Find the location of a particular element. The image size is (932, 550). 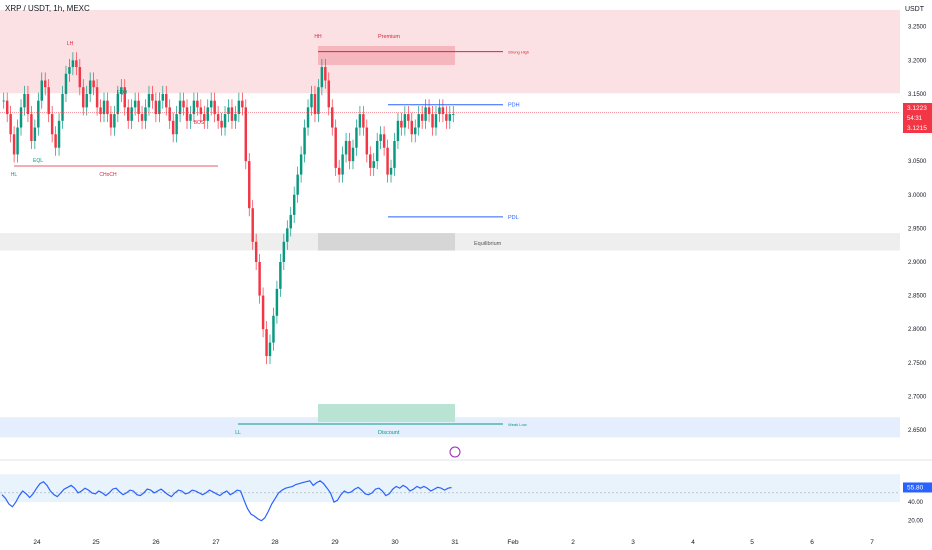

y-tick-label: 2.9000 is located at coordinates (917, 263).